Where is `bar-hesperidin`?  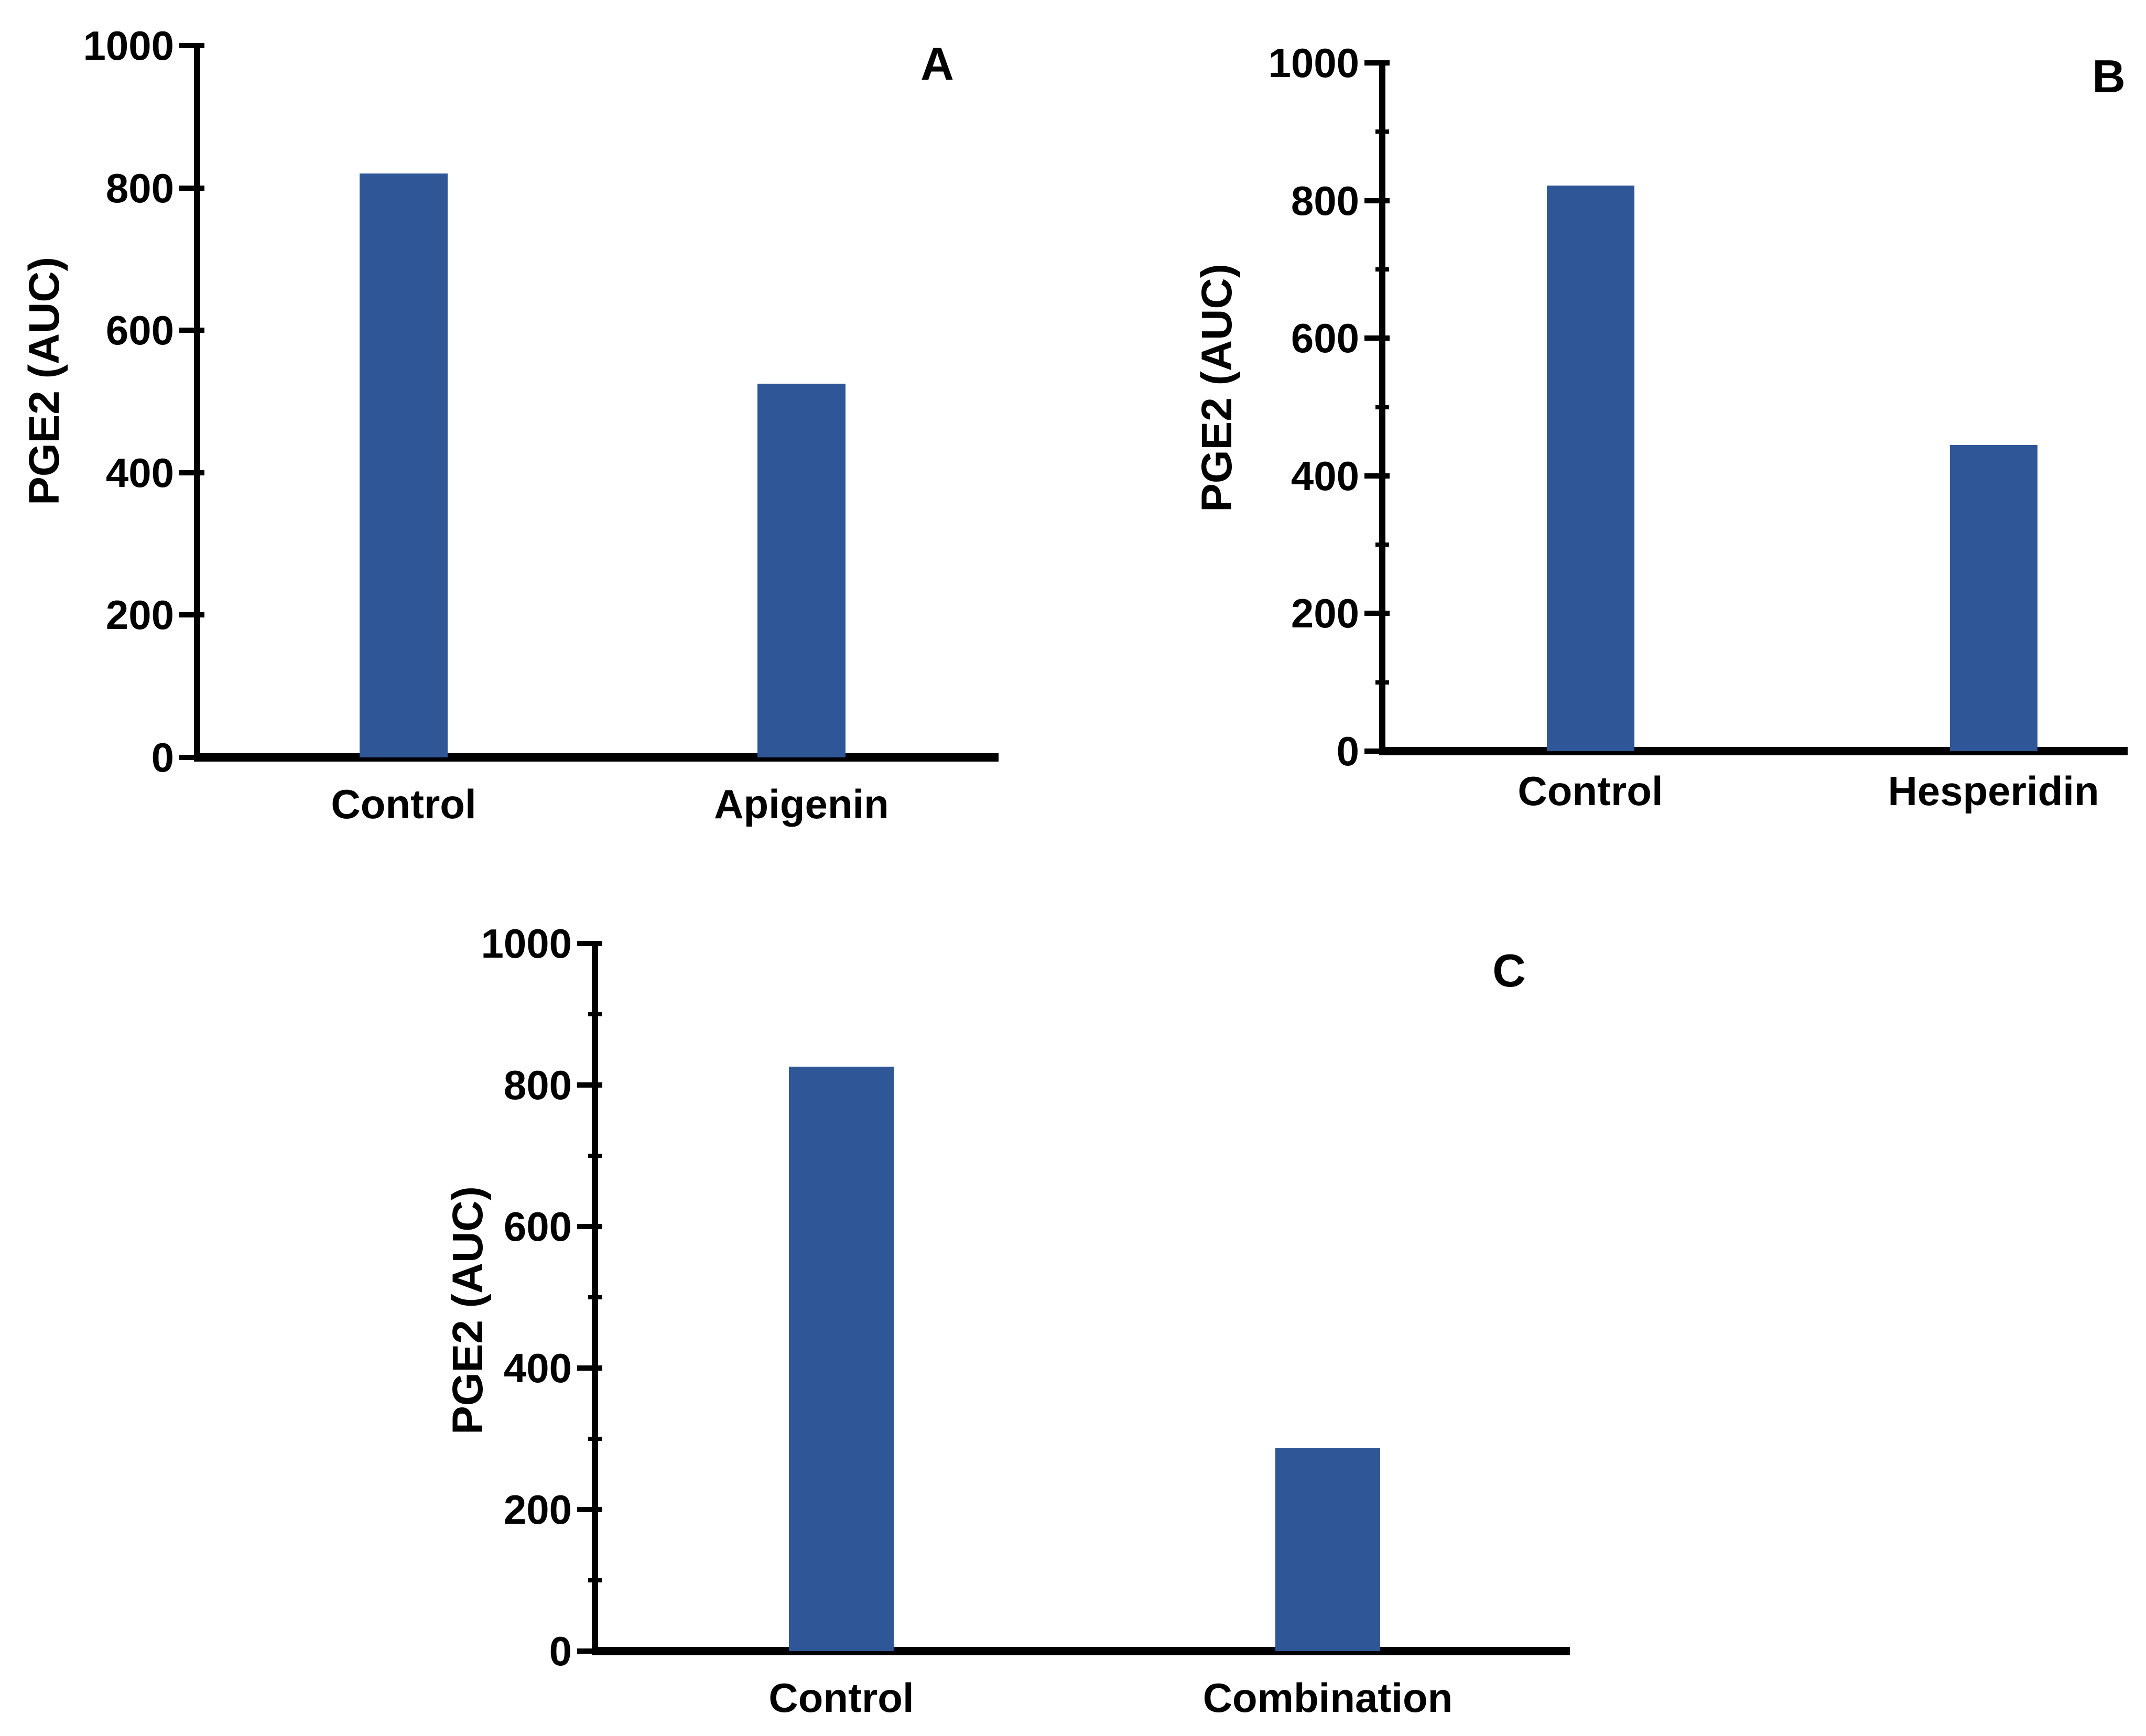 bar-hesperidin is located at coordinates (1993, 597).